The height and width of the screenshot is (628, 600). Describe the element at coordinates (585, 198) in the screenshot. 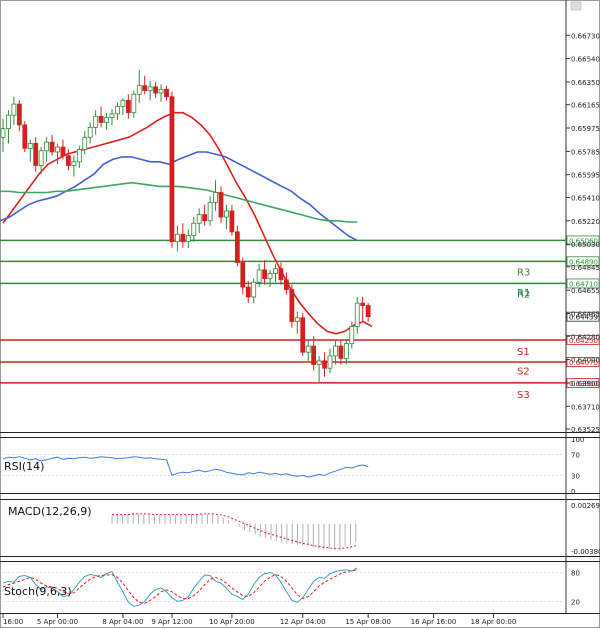

I see `price-tick-label: 0.65410` at that location.